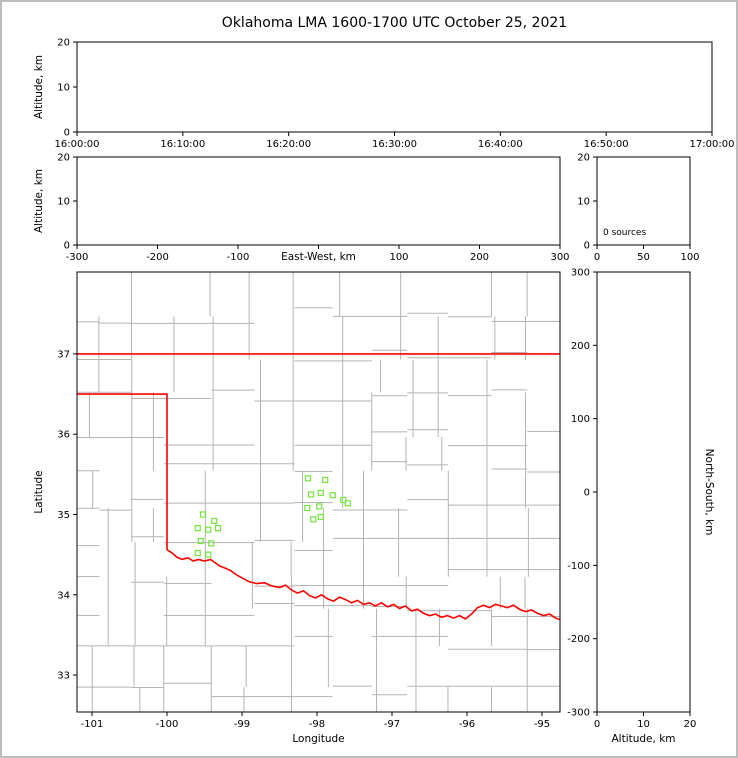 The height and width of the screenshot is (758, 738). I want to click on tick-label: 16:50:00, so click(606, 144).